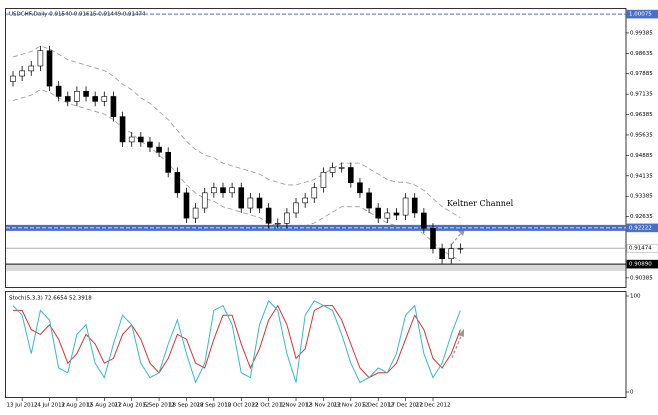  What do you see at coordinates (641, 135) in the screenshot?
I see `y-tick-label: 0.95635` at bounding box center [641, 135].